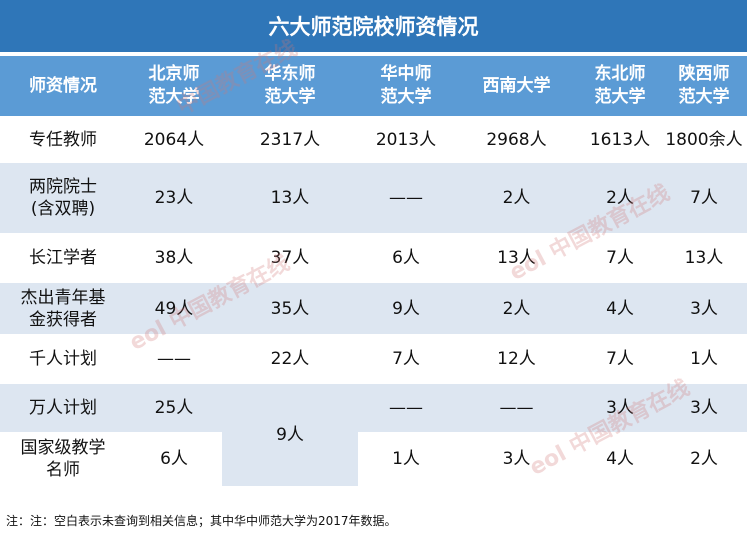 This screenshot has height=547, width=747. What do you see at coordinates (406, 86) in the screenshot?
I see `column-header: 华中师 范大学` at bounding box center [406, 86].